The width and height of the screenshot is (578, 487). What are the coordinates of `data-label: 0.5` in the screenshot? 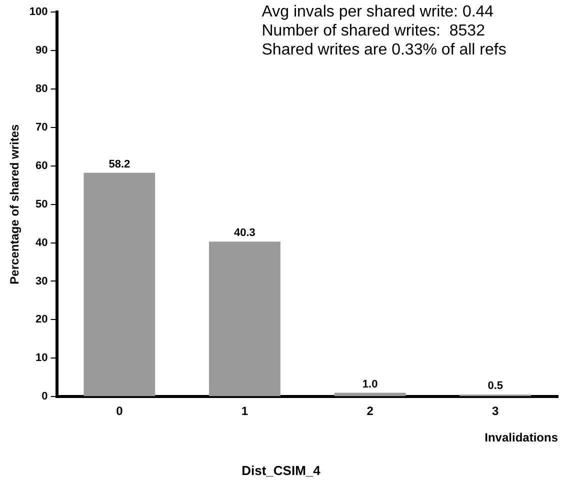 It's located at (495, 386).